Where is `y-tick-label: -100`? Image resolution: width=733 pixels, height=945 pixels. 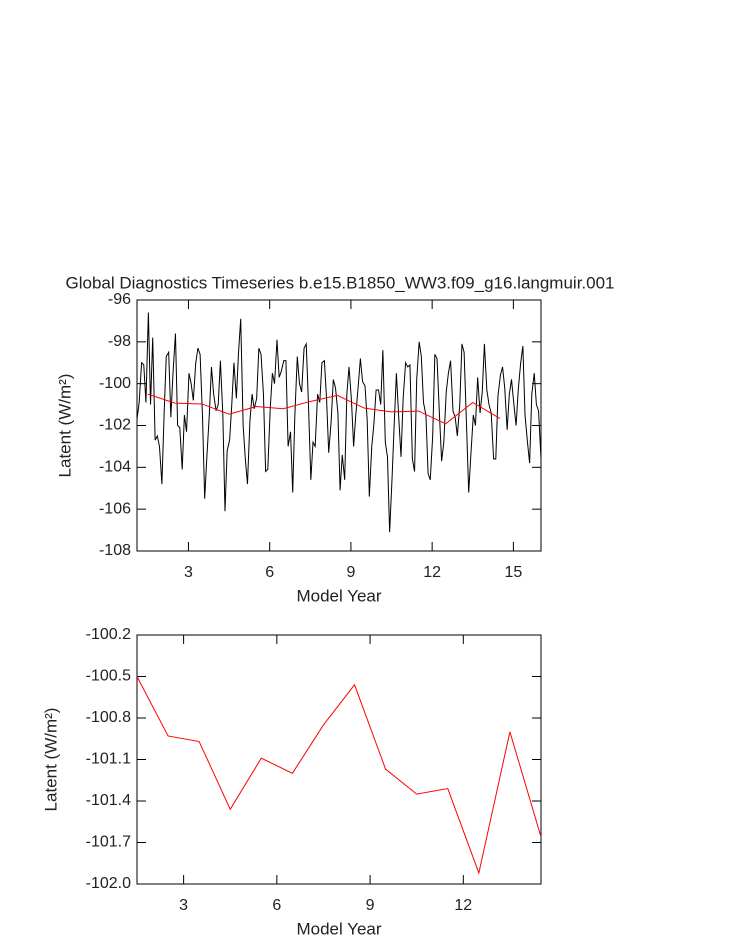 y-tick-label: -100 is located at coordinates (115, 383).